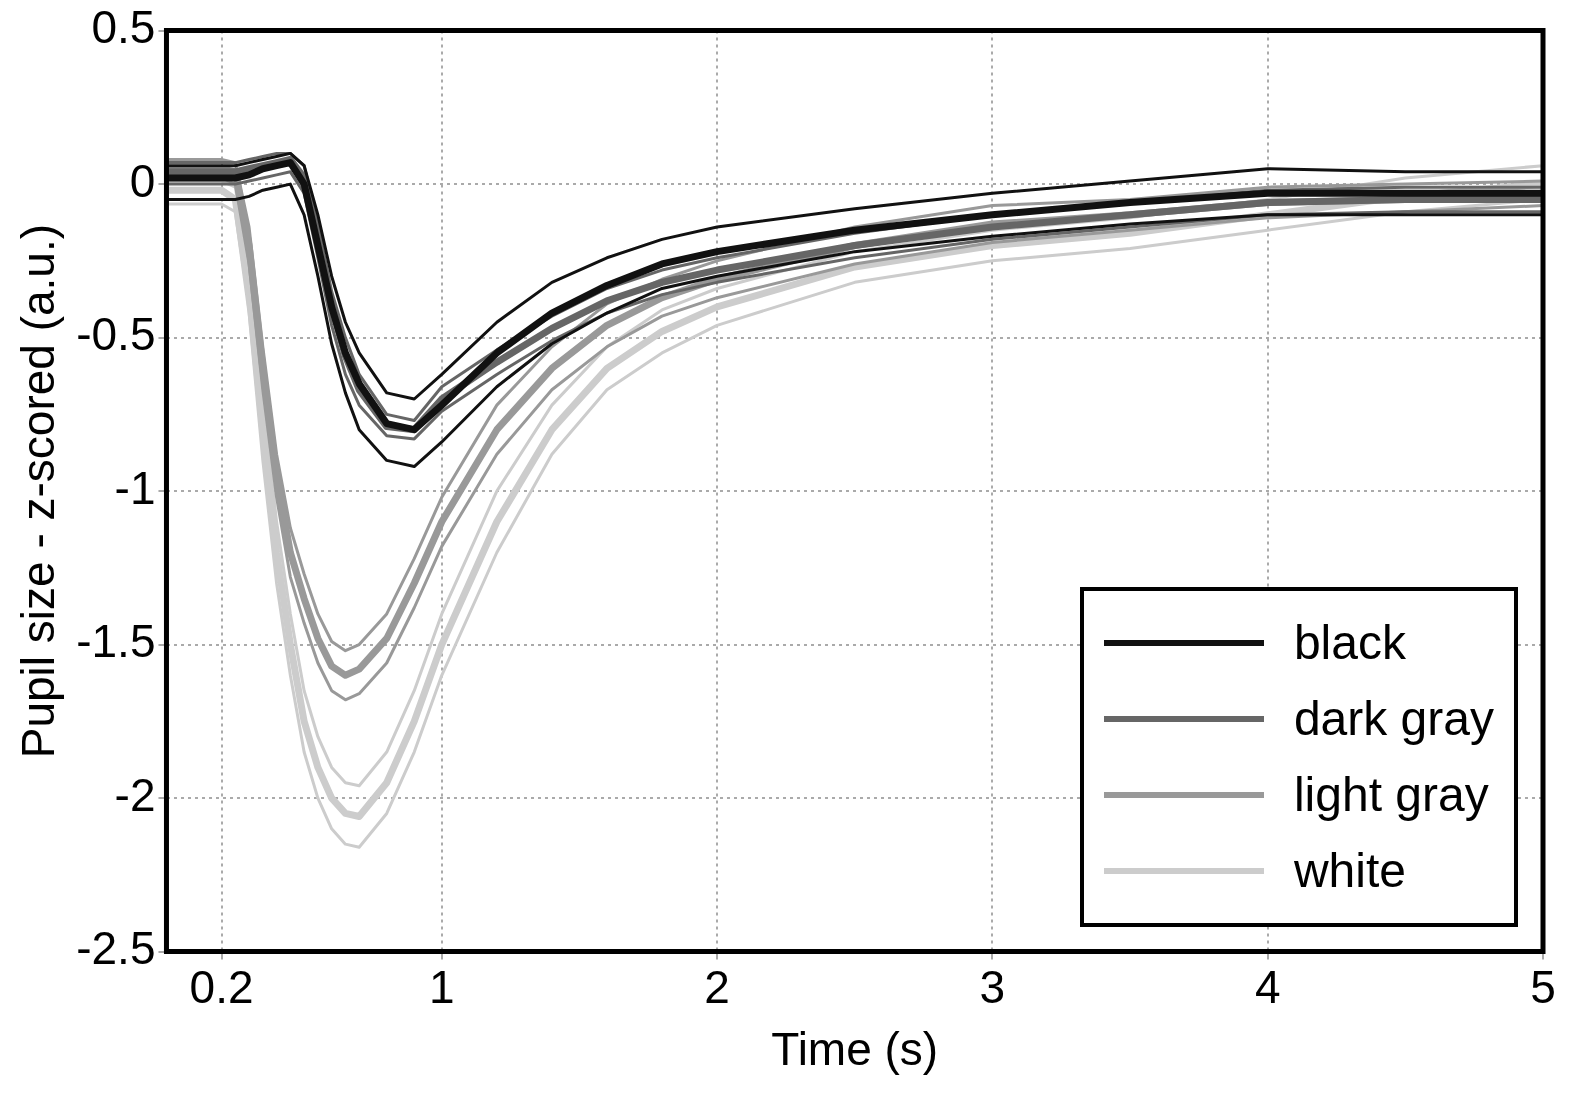  Describe the element at coordinates (123, 27) in the screenshot. I see `y-tick-label: 0.5` at that location.